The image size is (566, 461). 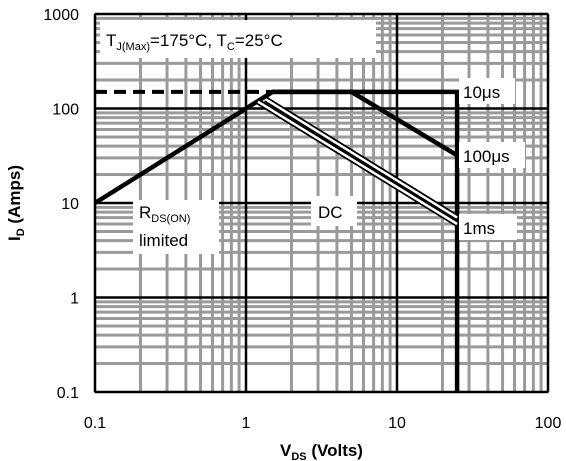 I want to click on conditions-box, so click(x=238, y=39).